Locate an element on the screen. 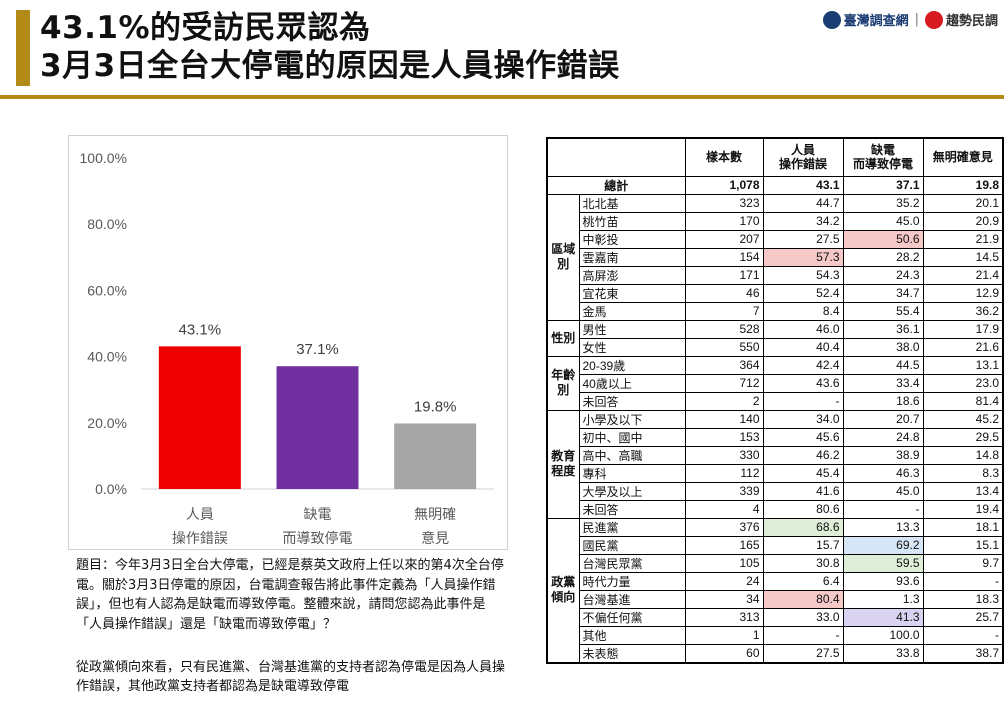 The width and height of the screenshot is (1004, 720). cell-no-opinion: 13.1 is located at coordinates (963, 365).